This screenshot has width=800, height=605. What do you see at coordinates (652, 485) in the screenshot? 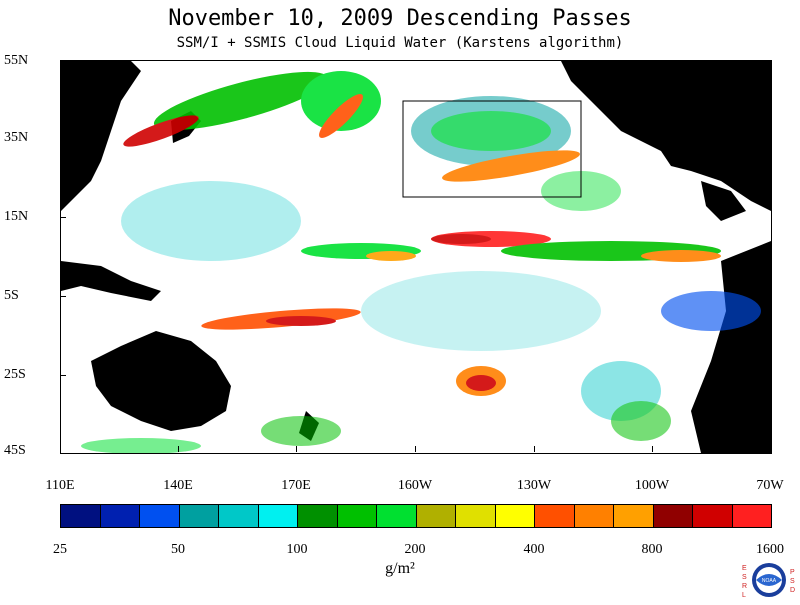
I see `lon-label: 100W` at bounding box center [652, 485].